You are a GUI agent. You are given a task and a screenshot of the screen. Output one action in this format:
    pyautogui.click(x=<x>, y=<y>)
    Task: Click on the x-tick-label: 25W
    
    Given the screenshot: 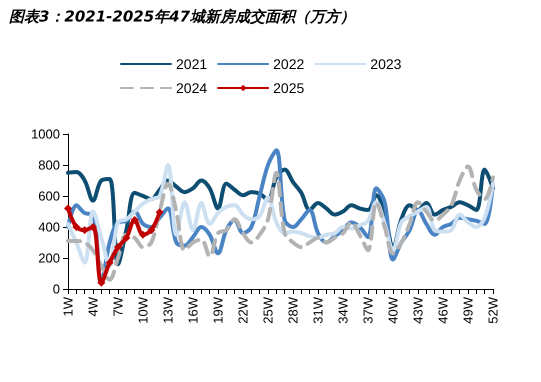 What is the action you would take?
    pyautogui.click(x=268, y=310)
    